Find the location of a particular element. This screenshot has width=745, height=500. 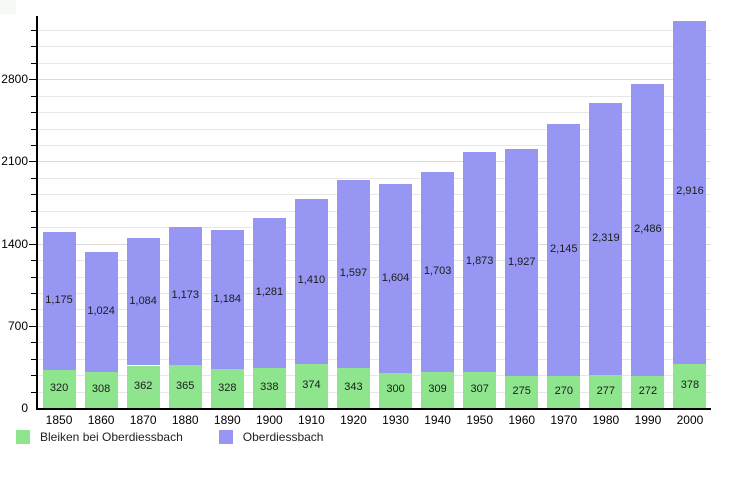

value-label: 307 is located at coordinates (479, 388).